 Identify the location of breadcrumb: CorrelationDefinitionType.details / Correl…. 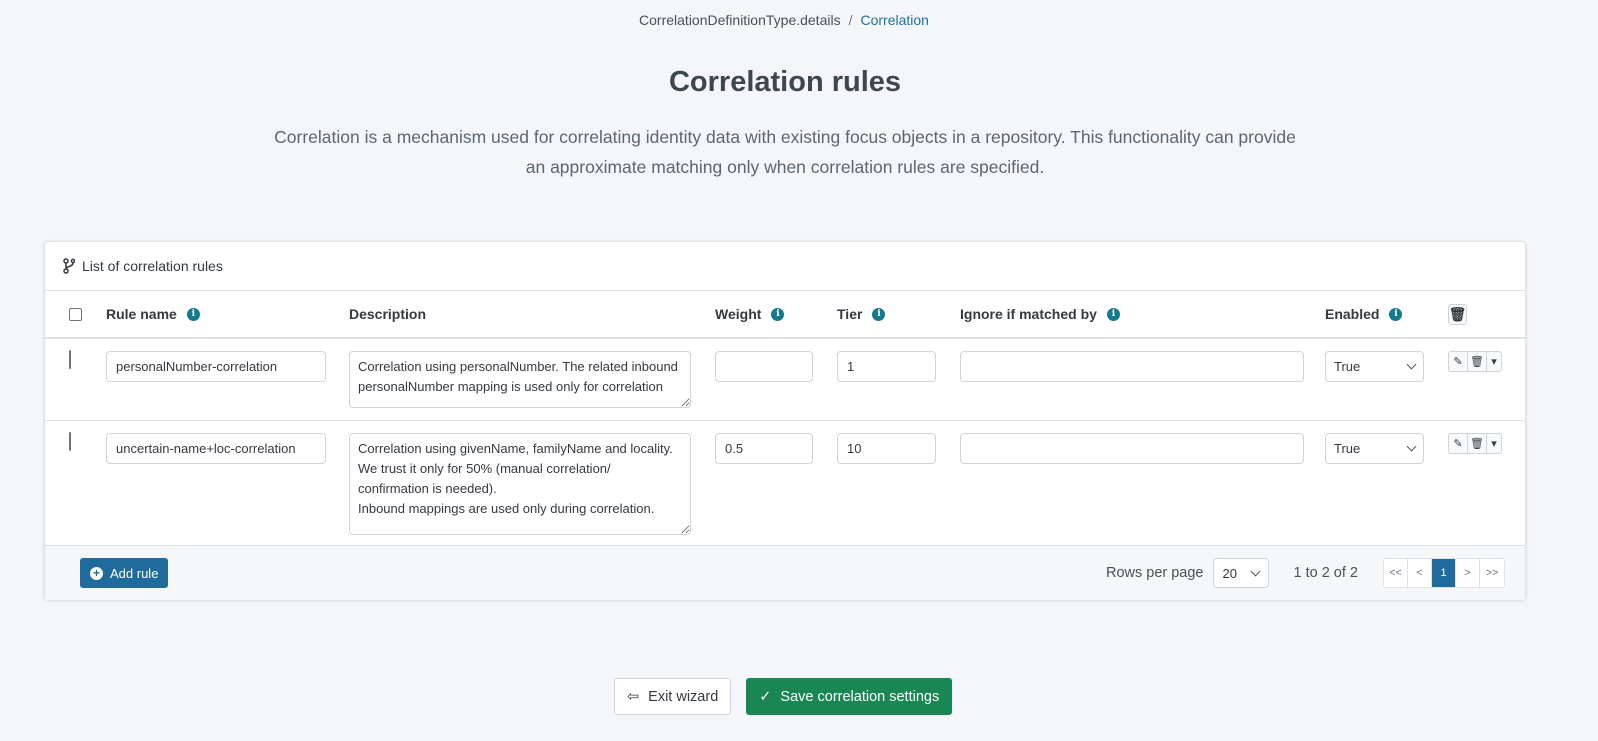
(784, 20).